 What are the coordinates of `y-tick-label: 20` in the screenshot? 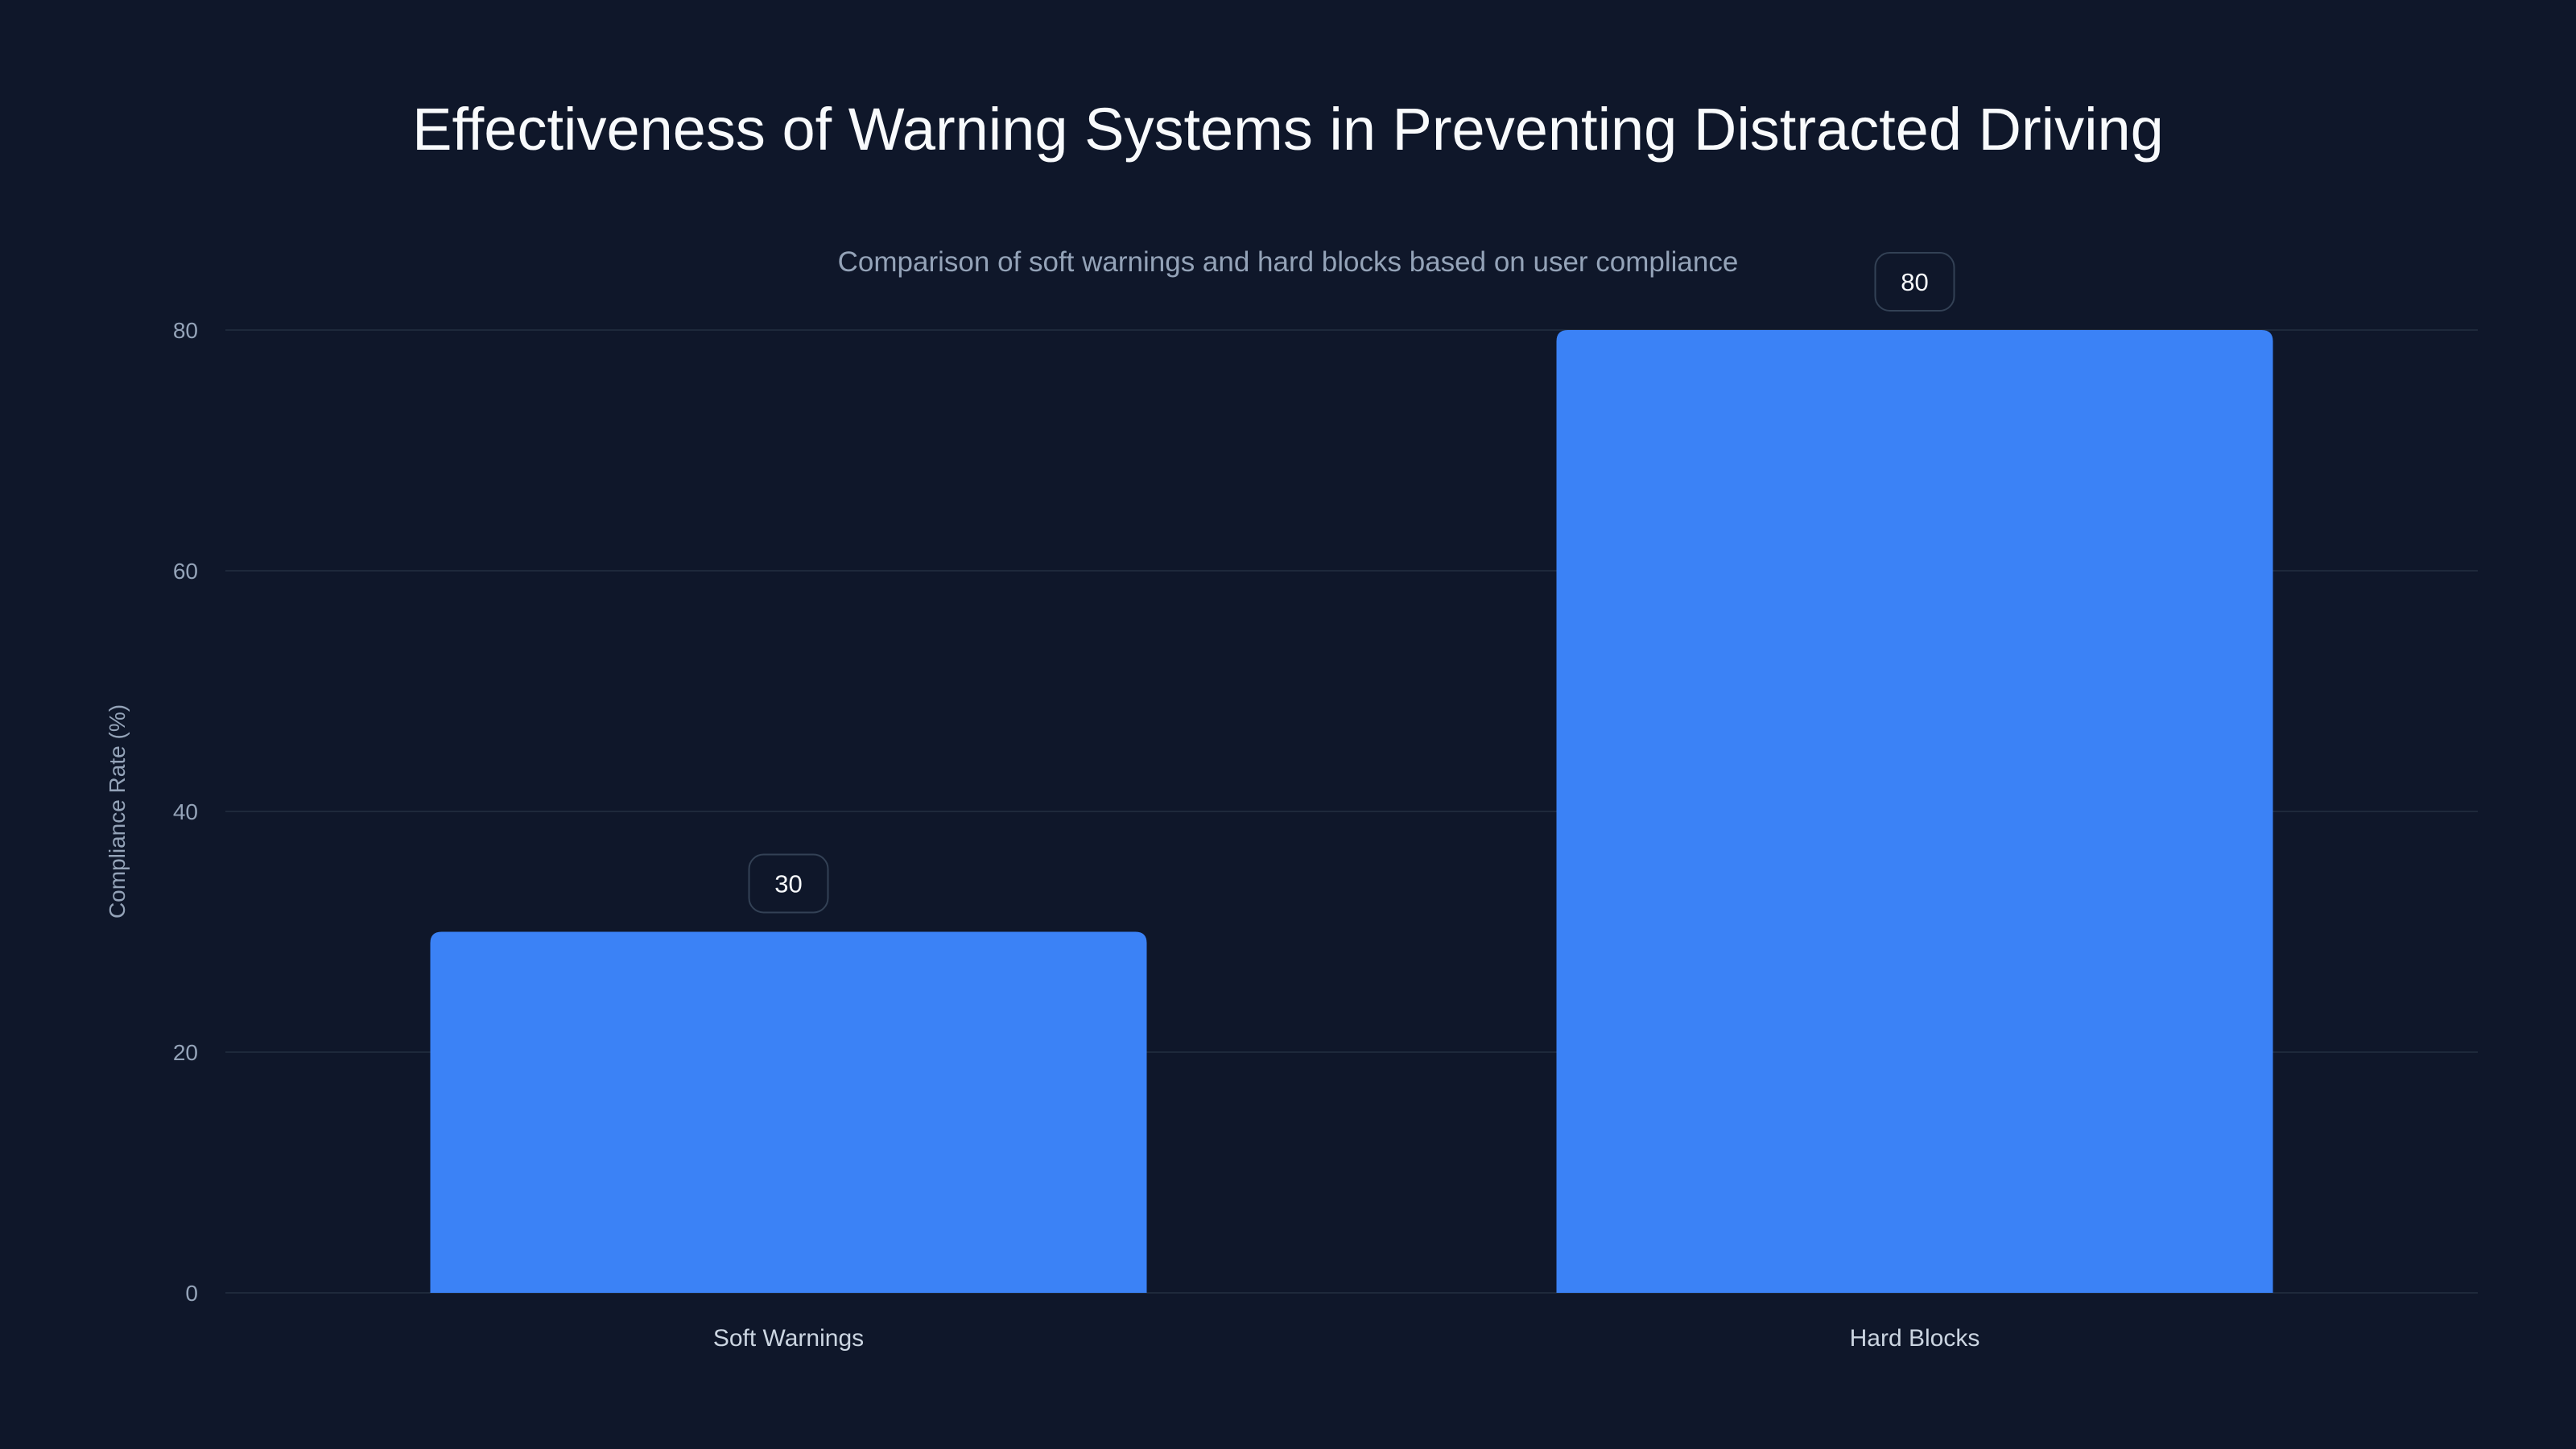 It's located at (185, 1052).